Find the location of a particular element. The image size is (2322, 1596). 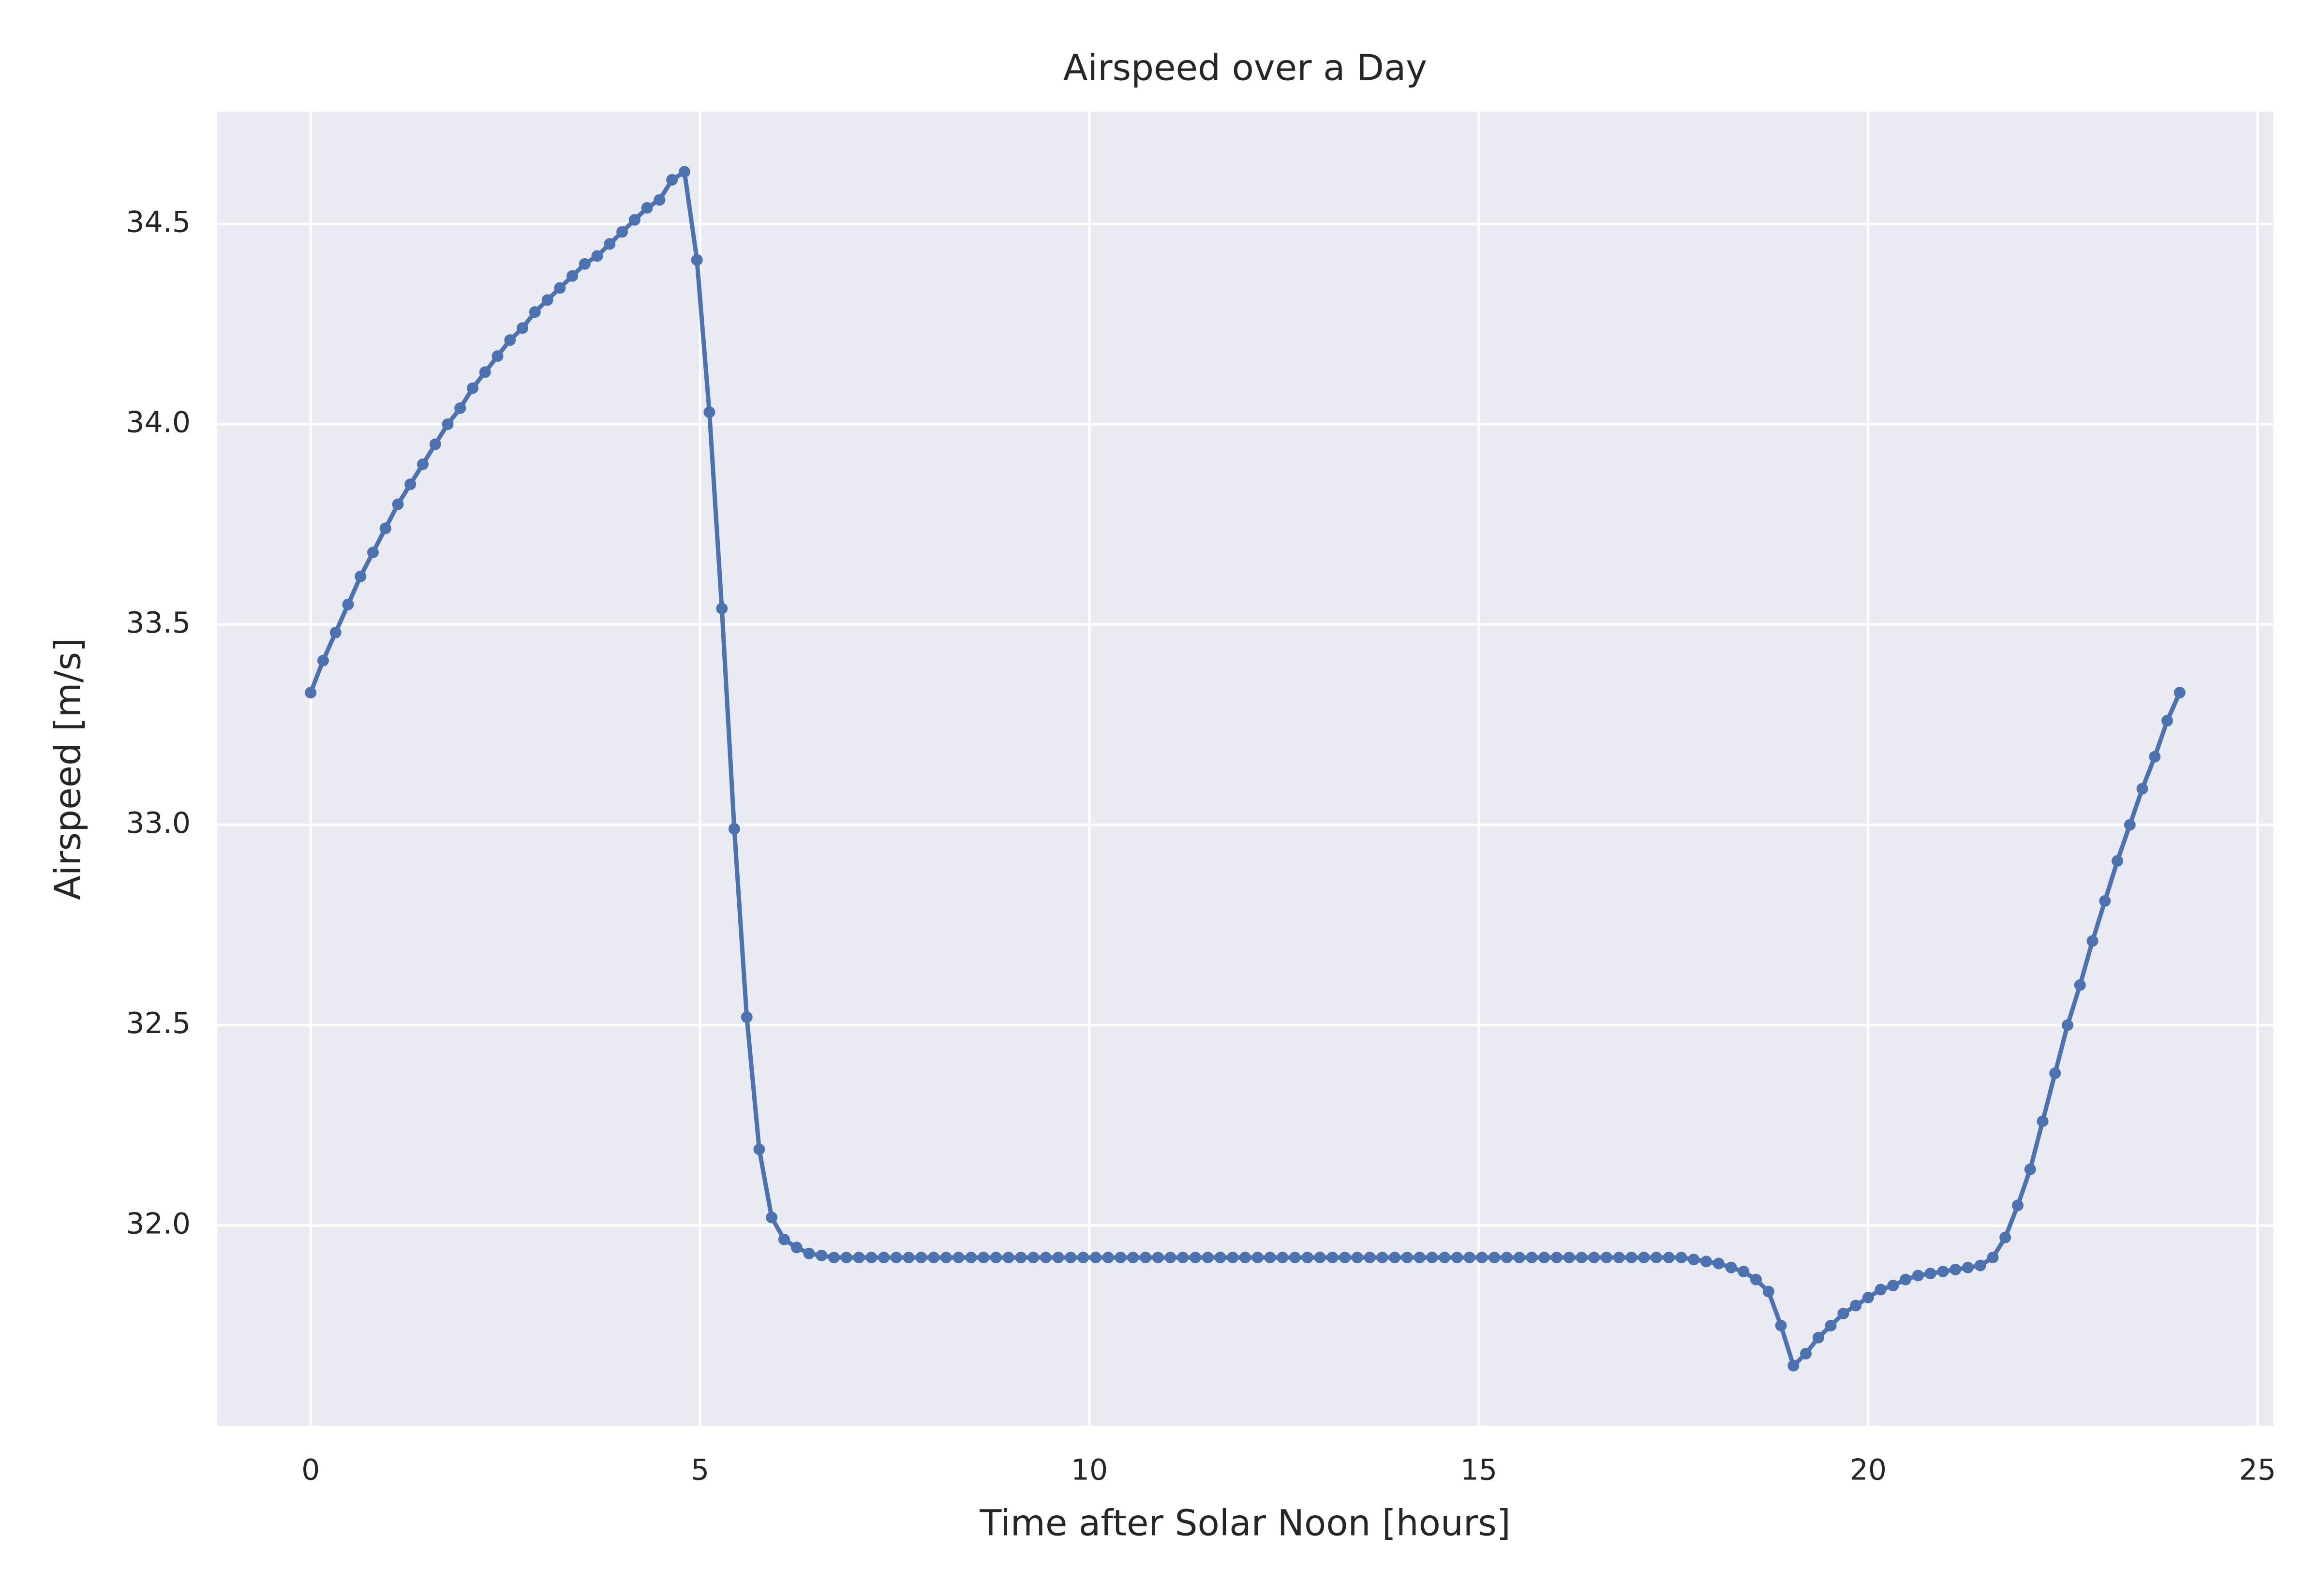

x-tick-label: 0 is located at coordinates (310, 1470).